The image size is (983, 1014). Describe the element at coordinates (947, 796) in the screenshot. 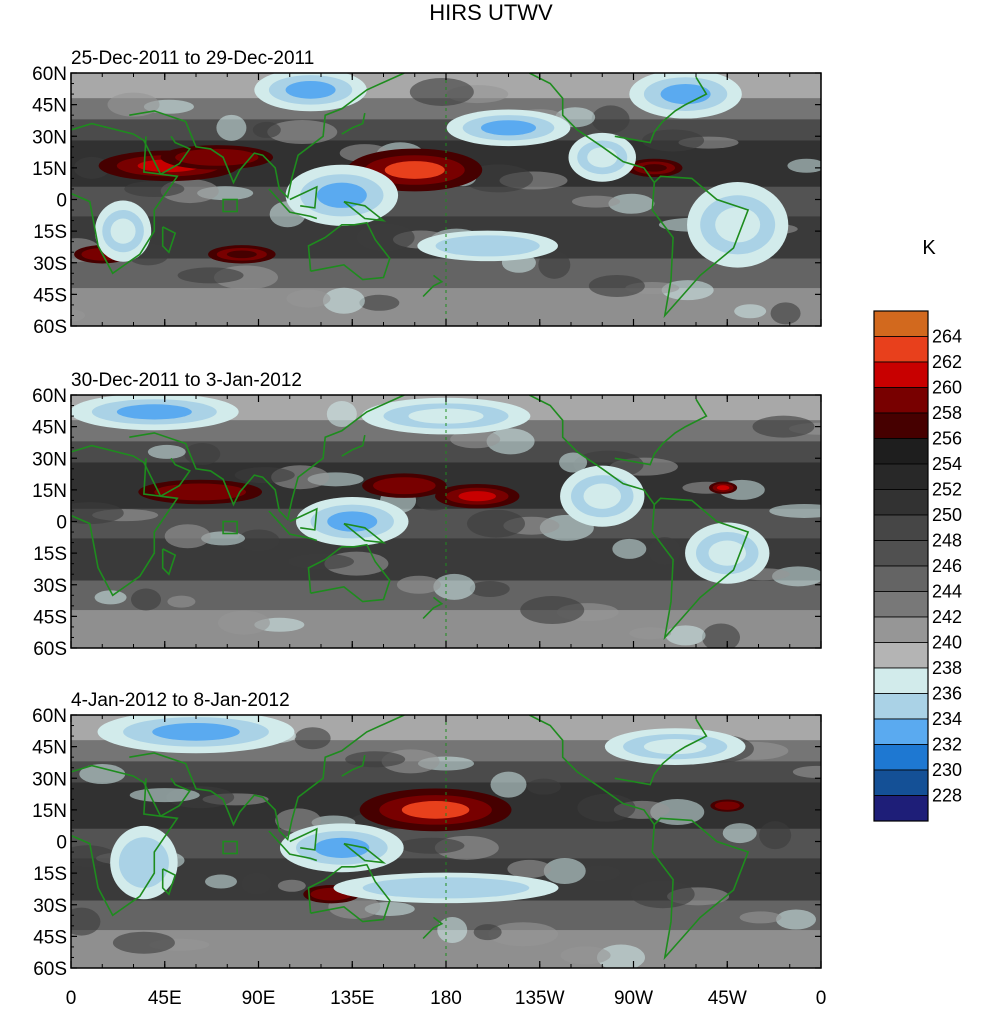

I see `colorbar-label-228: 228` at that location.